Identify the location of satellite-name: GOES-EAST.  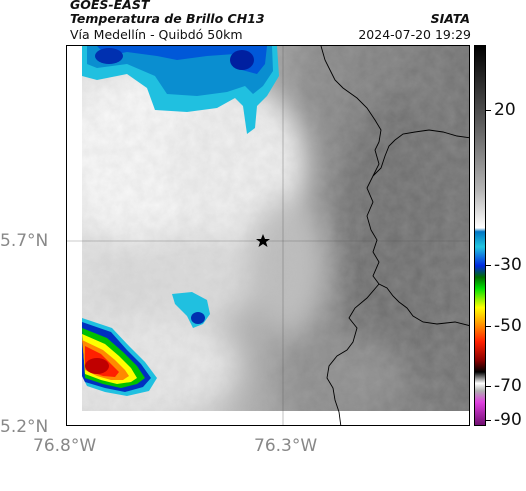
(110, 6).